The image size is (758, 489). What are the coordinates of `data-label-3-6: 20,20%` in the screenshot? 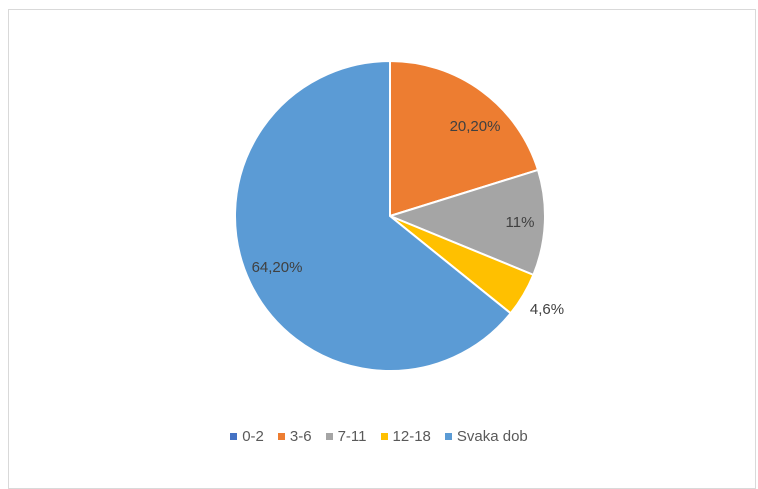 It's located at (475, 126).